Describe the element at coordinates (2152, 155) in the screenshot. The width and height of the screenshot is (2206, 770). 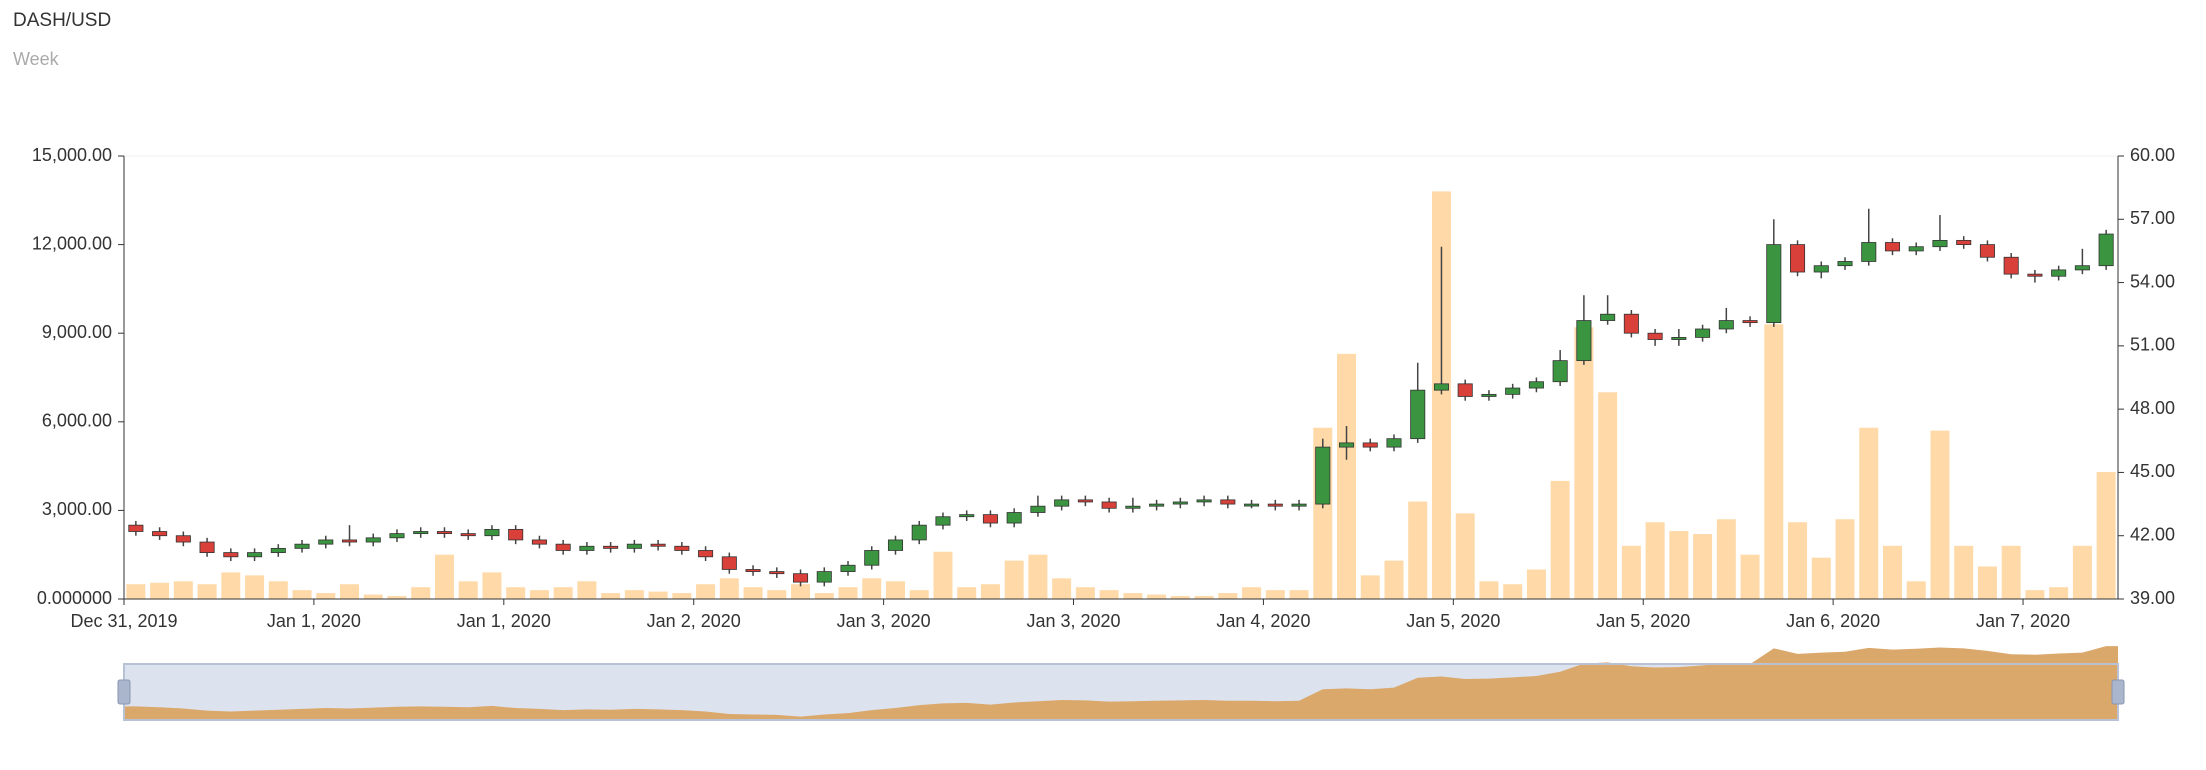
I see `y2-tick-label: 60.00` at that location.